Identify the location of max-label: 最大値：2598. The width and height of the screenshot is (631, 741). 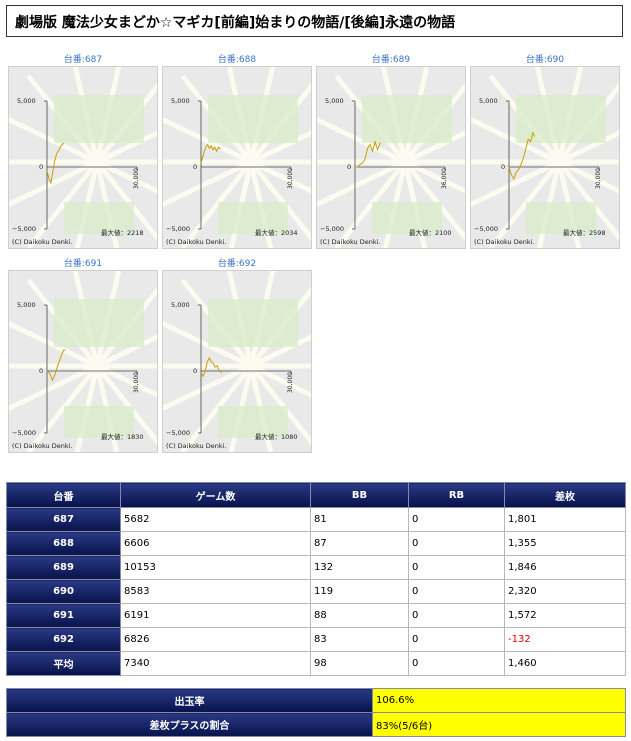
(584, 232).